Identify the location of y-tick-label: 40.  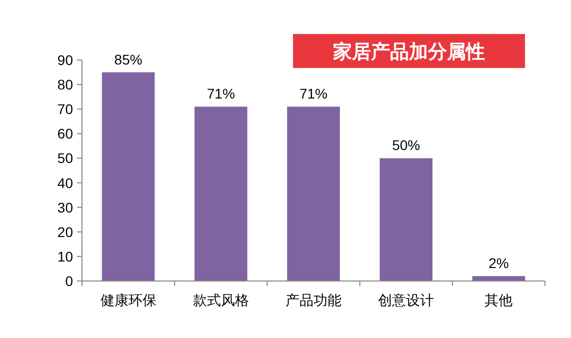
(65, 182).